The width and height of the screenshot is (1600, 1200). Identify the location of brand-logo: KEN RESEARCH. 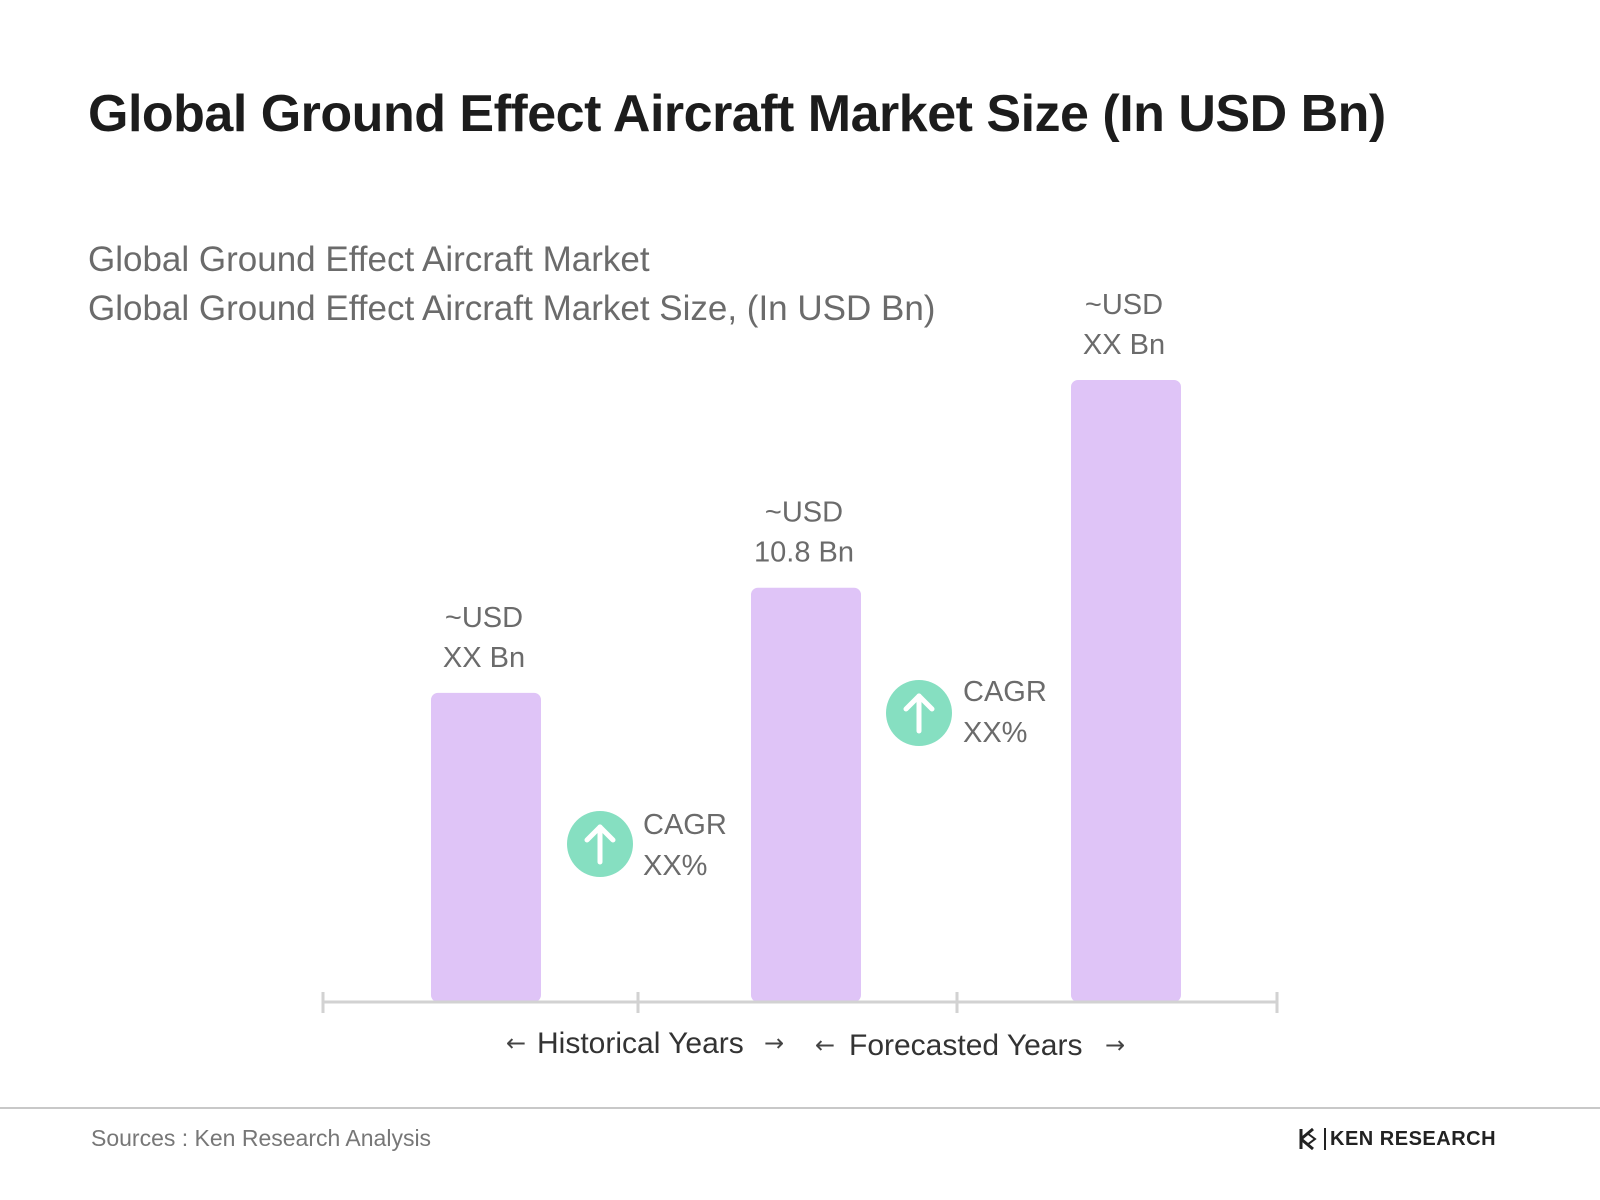
(1397, 1139).